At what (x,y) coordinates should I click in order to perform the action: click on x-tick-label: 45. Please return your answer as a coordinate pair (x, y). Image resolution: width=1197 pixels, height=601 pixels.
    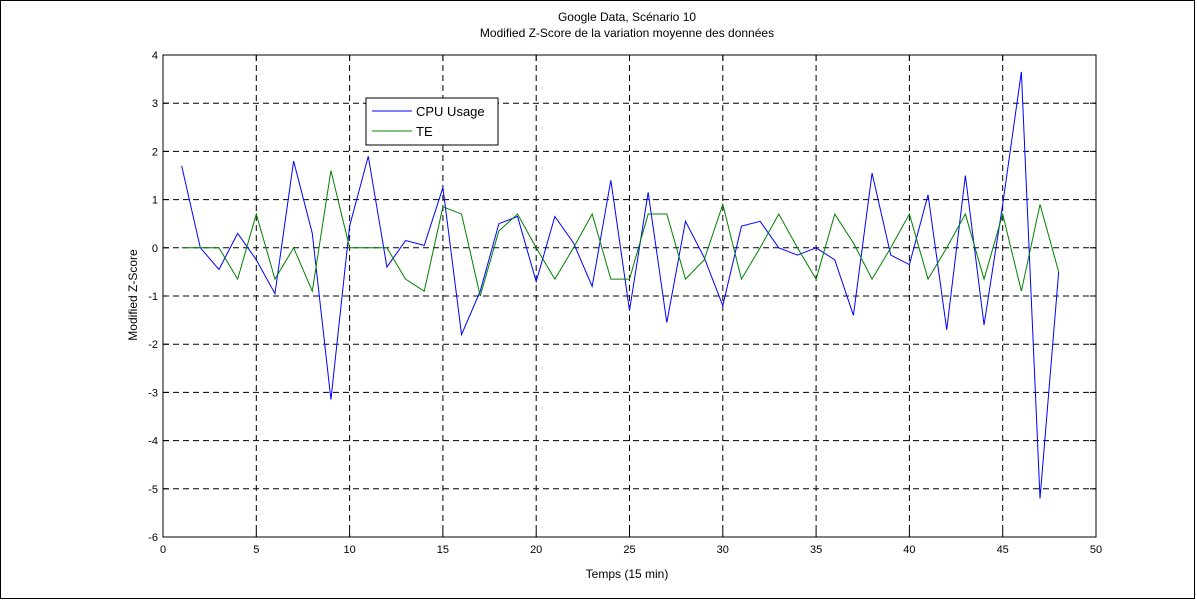
    Looking at the image, I should click on (1003, 550).